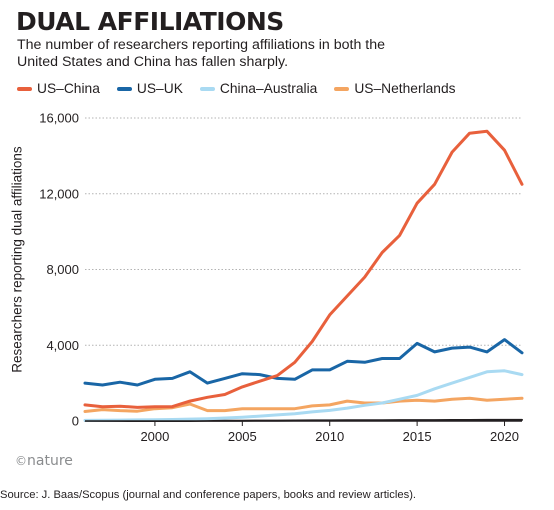  What do you see at coordinates (150, 21) in the screenshot?
I see `chart-title: DUAL AFFILIATIONS` at bounding box center [150, 21].